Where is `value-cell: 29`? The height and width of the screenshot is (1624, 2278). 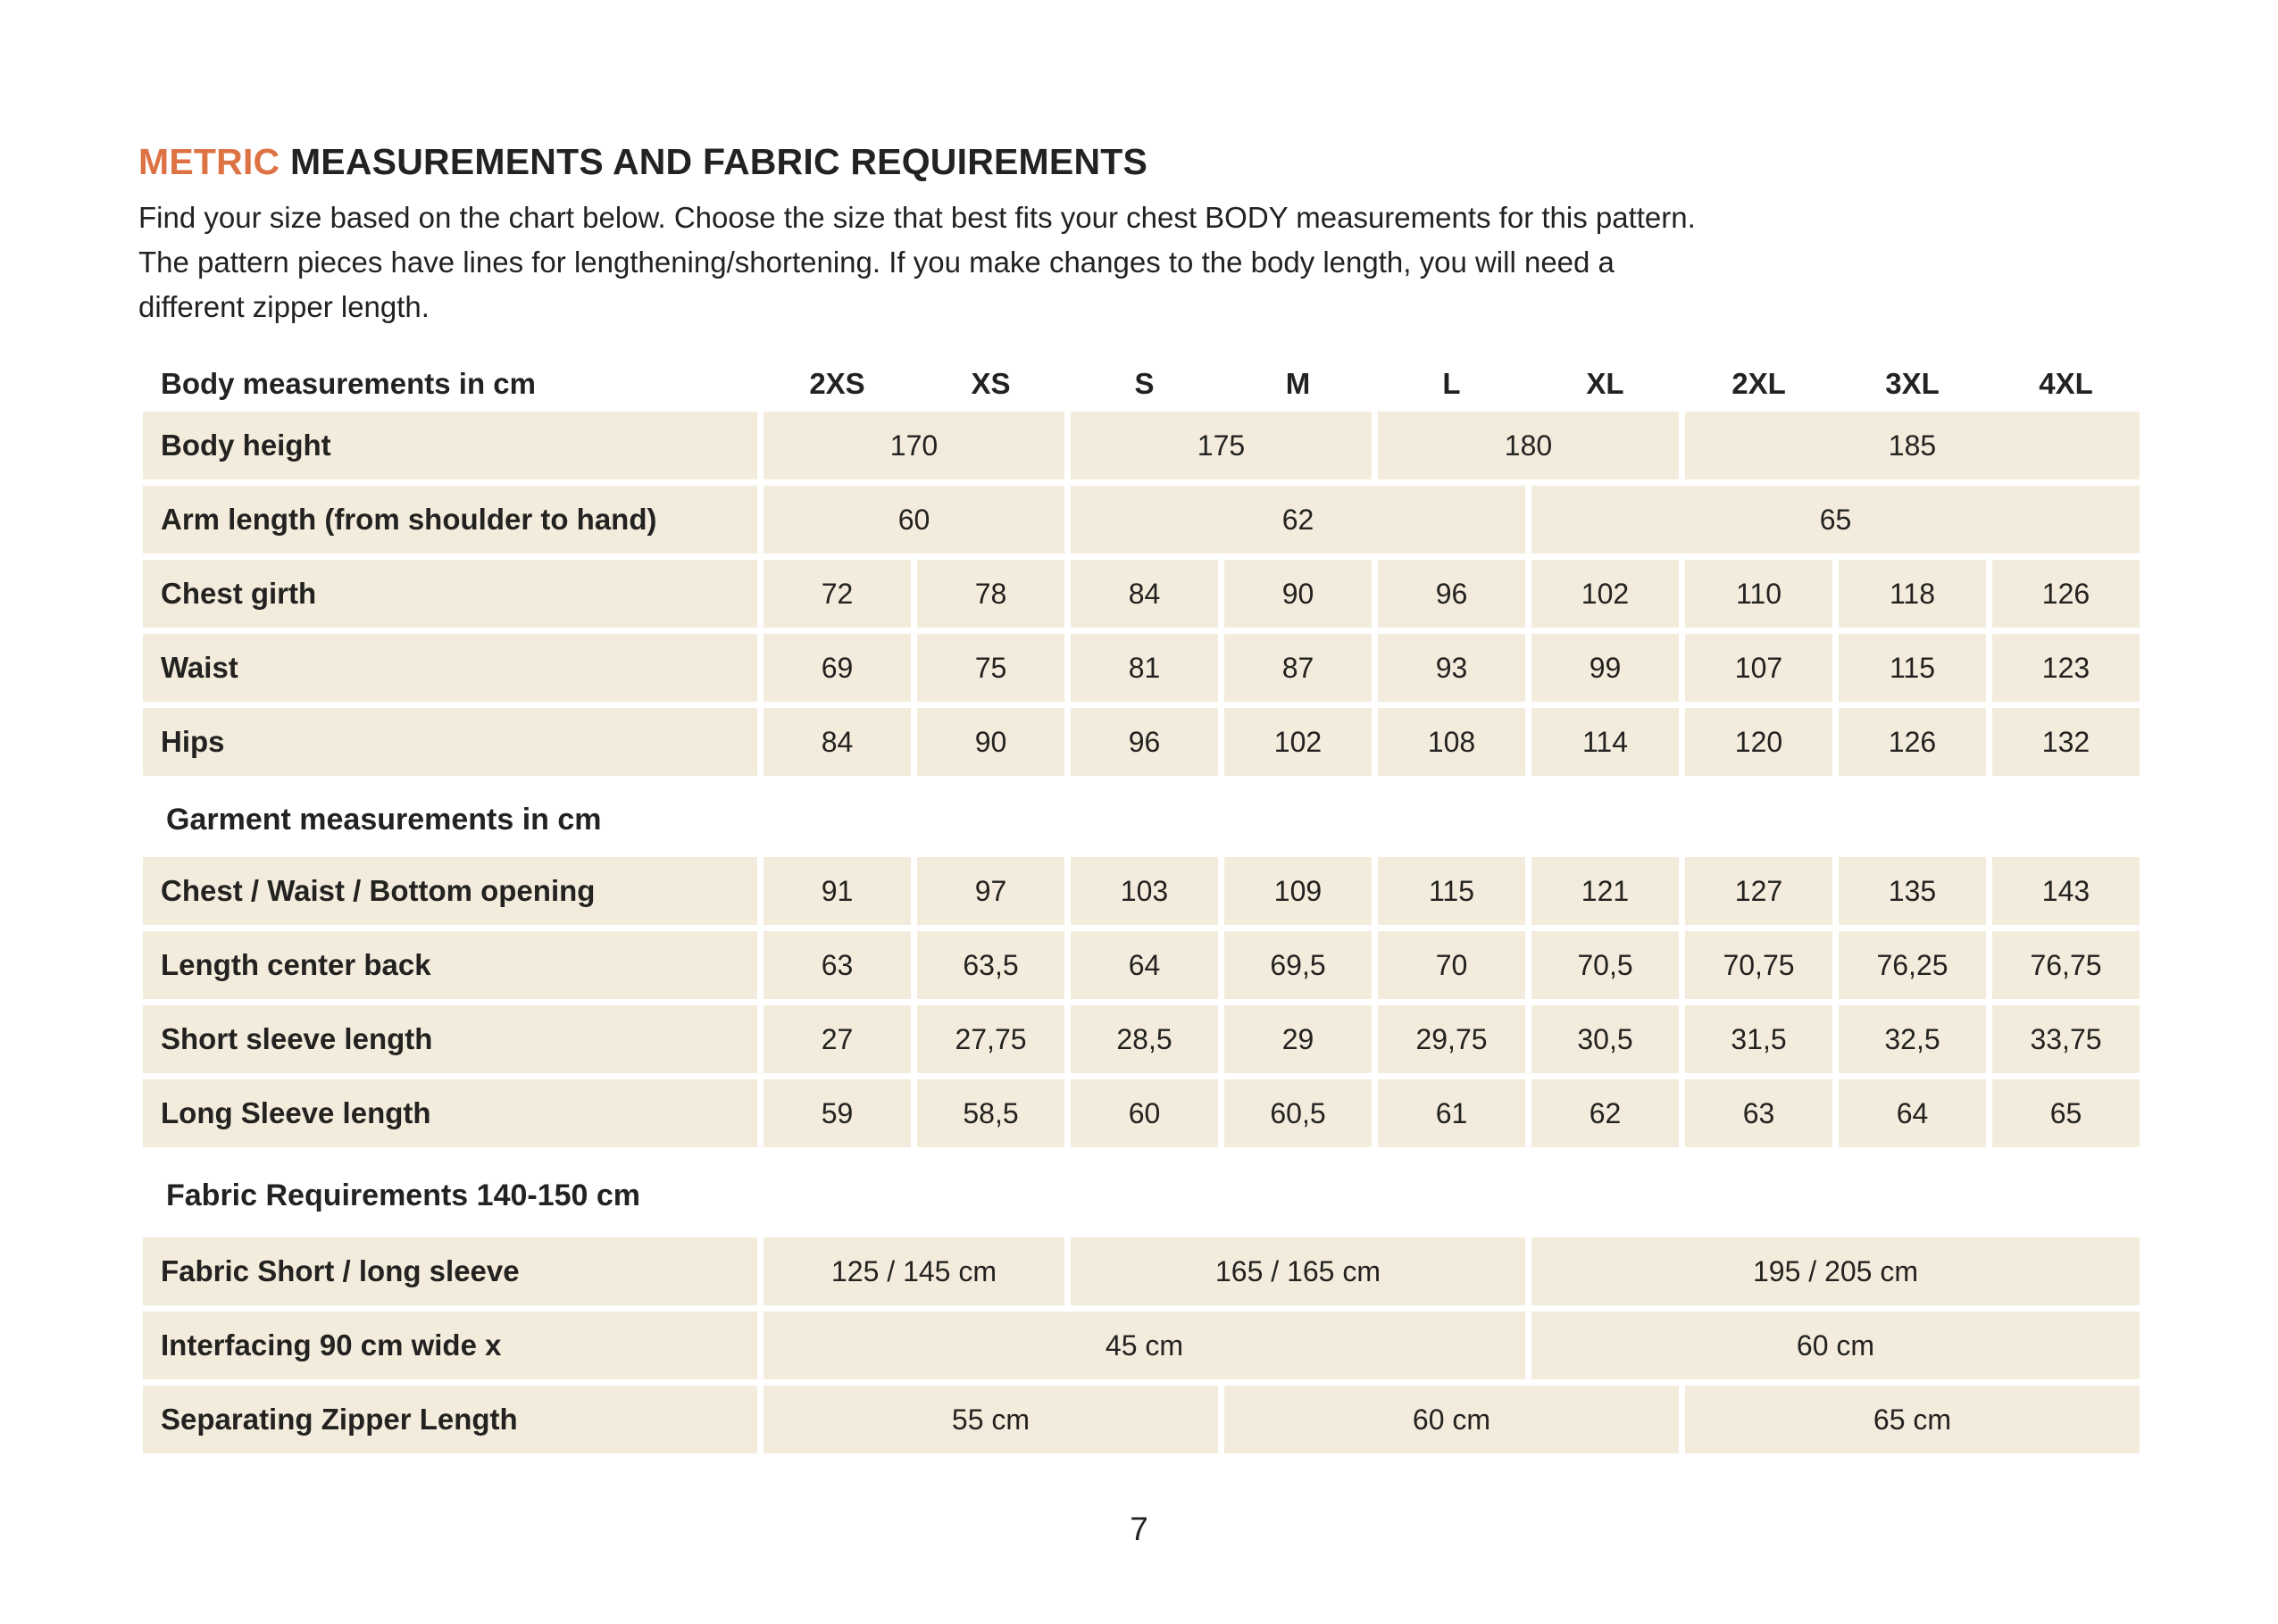
value-cell: 29 is located at coordinates (1298, 1039).